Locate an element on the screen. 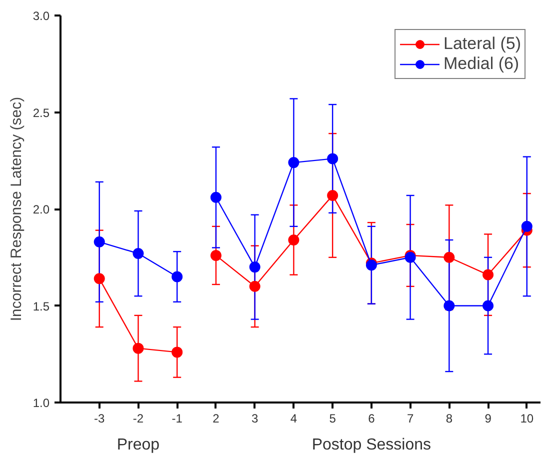  y-tick-label: 2.0 is located at coordinates (41, 209).